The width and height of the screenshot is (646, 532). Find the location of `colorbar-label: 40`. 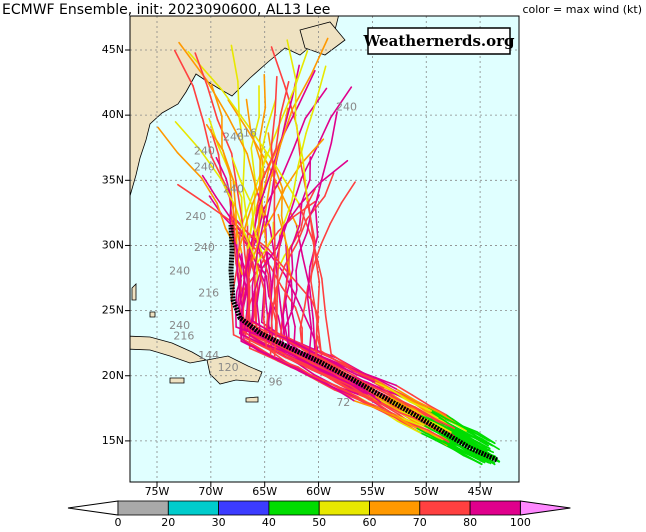

colorbar-label: 40 is located at coordinates (269, 522).